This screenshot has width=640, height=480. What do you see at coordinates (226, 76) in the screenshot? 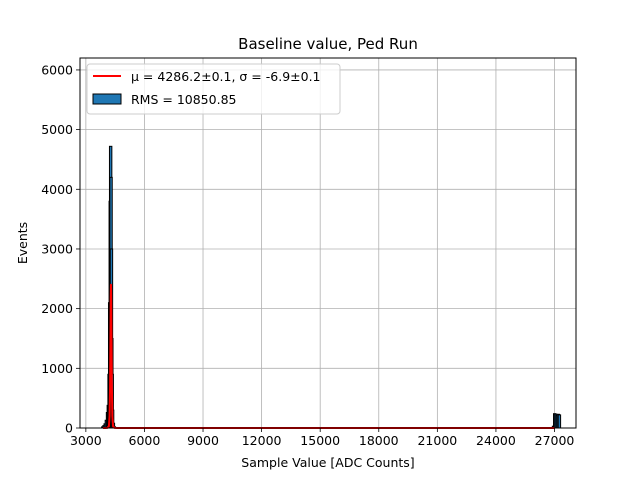
I see `legend-fit-label: μ = 4286.2±0.1, σ = -6.9±0.1` at bounding box center [226, 76].